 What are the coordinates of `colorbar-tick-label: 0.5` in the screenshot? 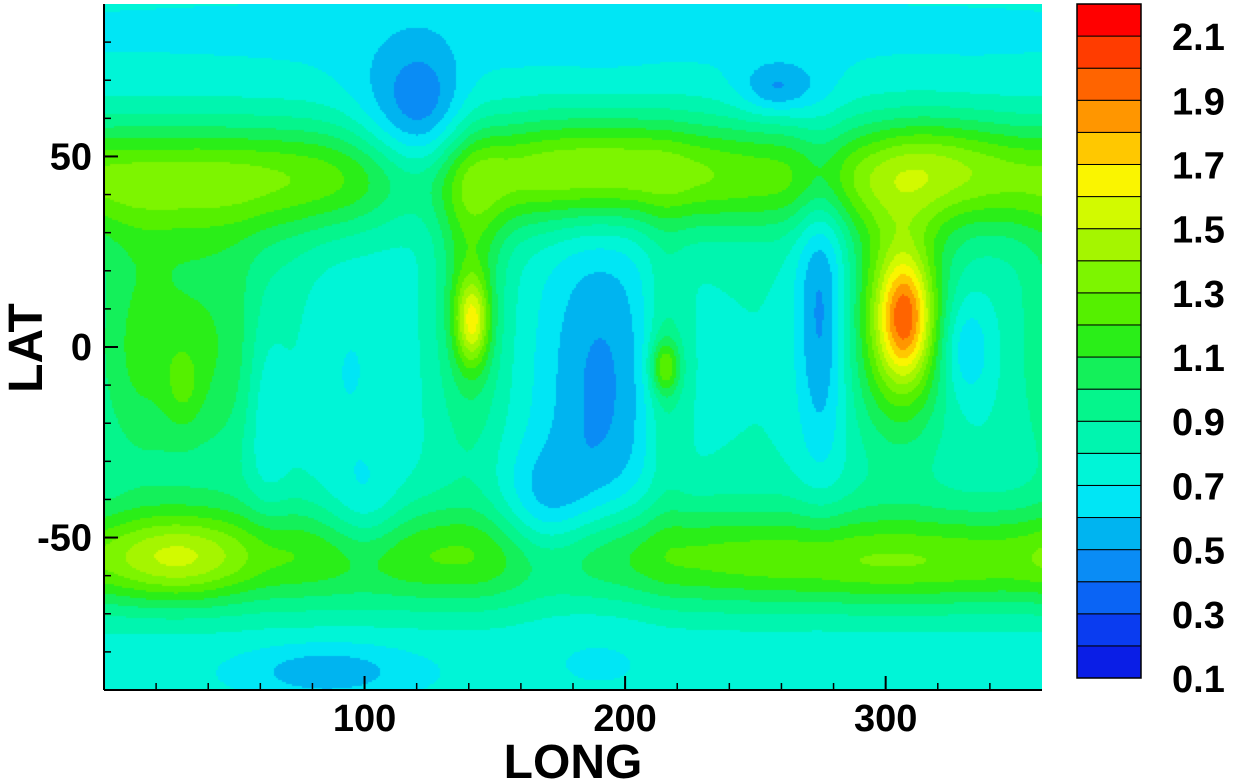 It's located at (1198, 552).